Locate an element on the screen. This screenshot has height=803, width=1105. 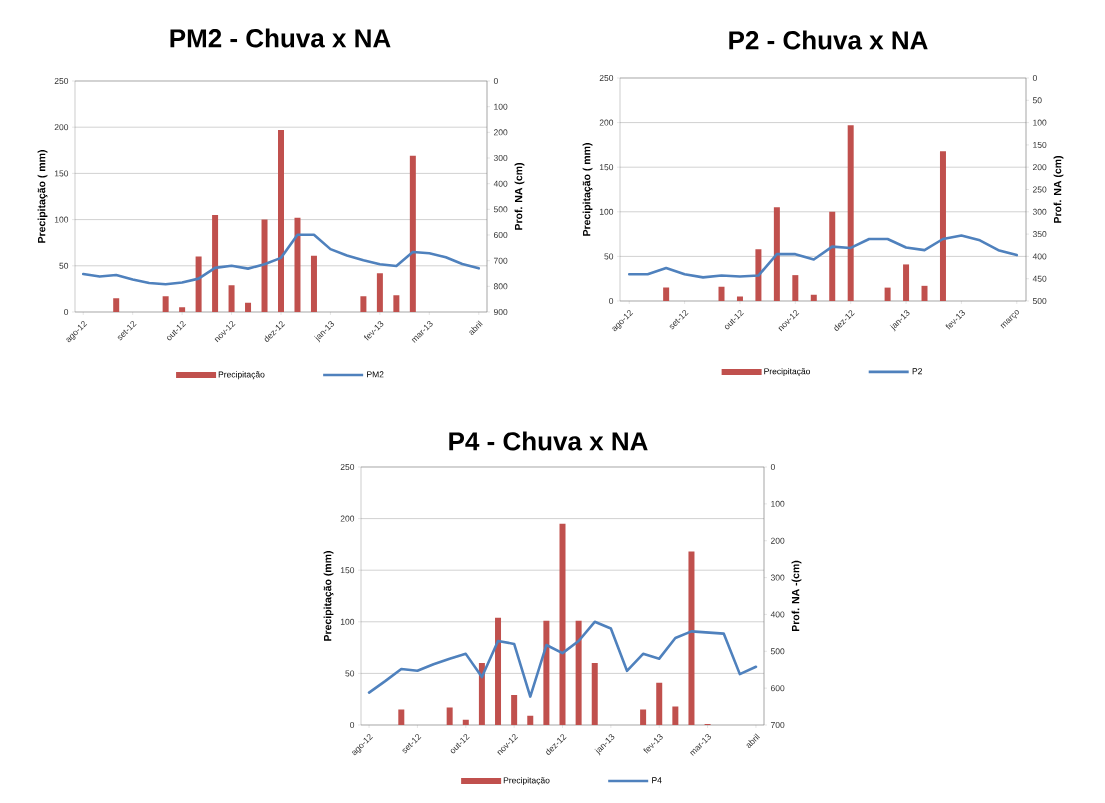
y2-tick-label: 150 is located at coordinates (1040, 144).